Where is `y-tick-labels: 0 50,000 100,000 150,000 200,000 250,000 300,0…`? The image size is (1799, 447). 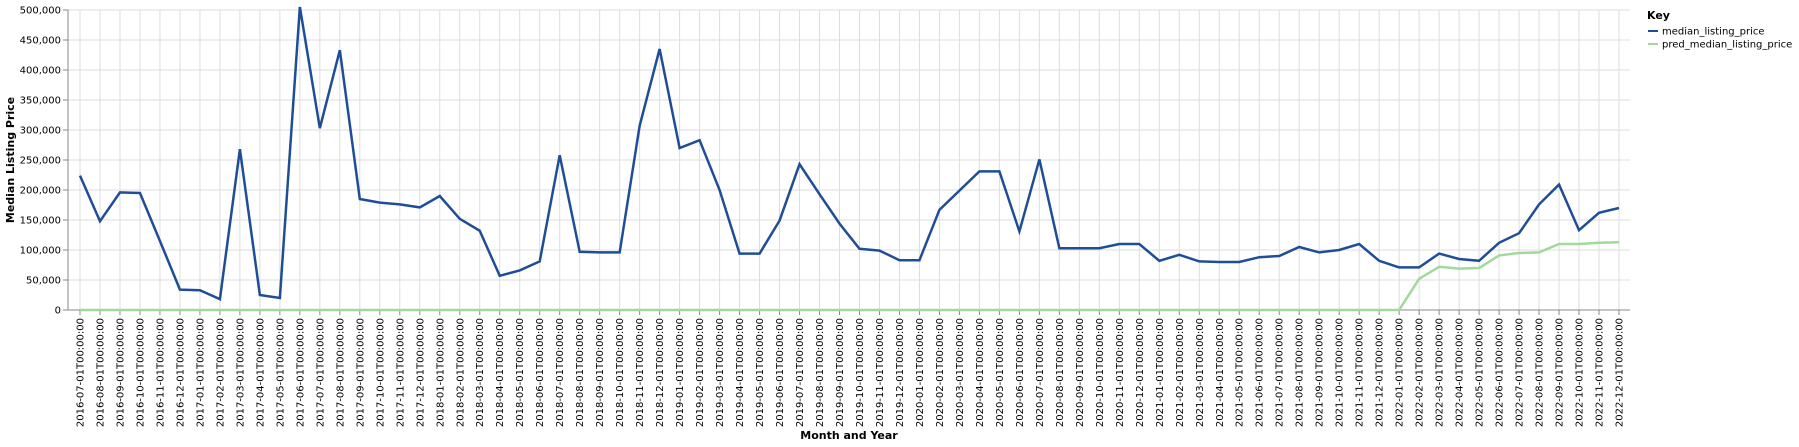
y-tick-labels: 0 50,000 100,000 150,000 200,000 250,000 300,0… is located at coordinates (40, 161).